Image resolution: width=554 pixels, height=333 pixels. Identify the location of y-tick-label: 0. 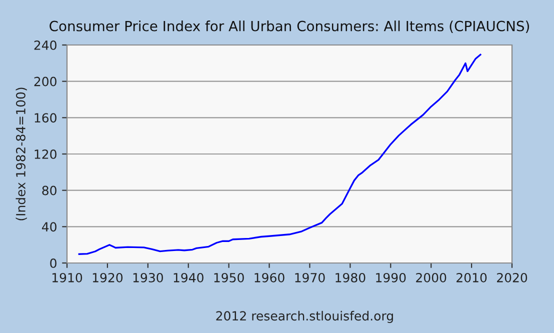
(53, 263).